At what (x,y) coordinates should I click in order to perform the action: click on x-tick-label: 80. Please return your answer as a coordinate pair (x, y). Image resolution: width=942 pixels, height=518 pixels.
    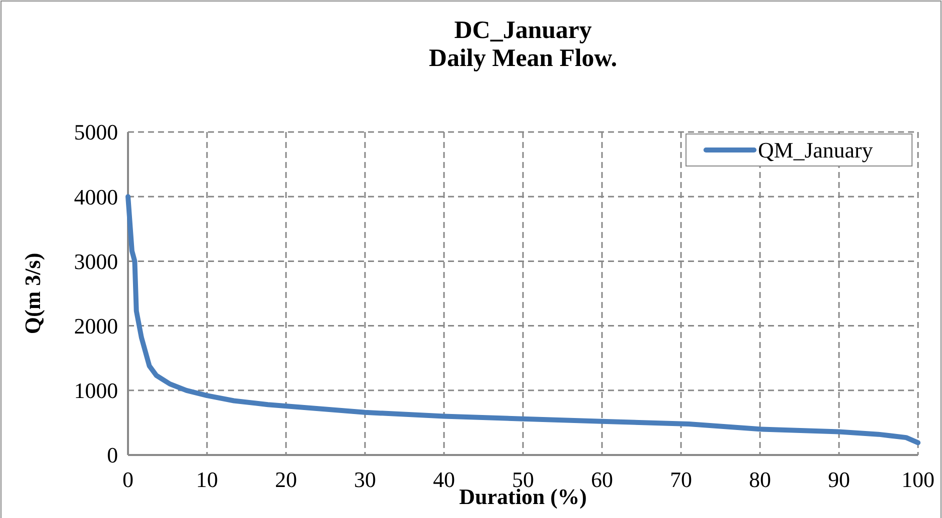
    Looking at the image, I should click on (760, 479).